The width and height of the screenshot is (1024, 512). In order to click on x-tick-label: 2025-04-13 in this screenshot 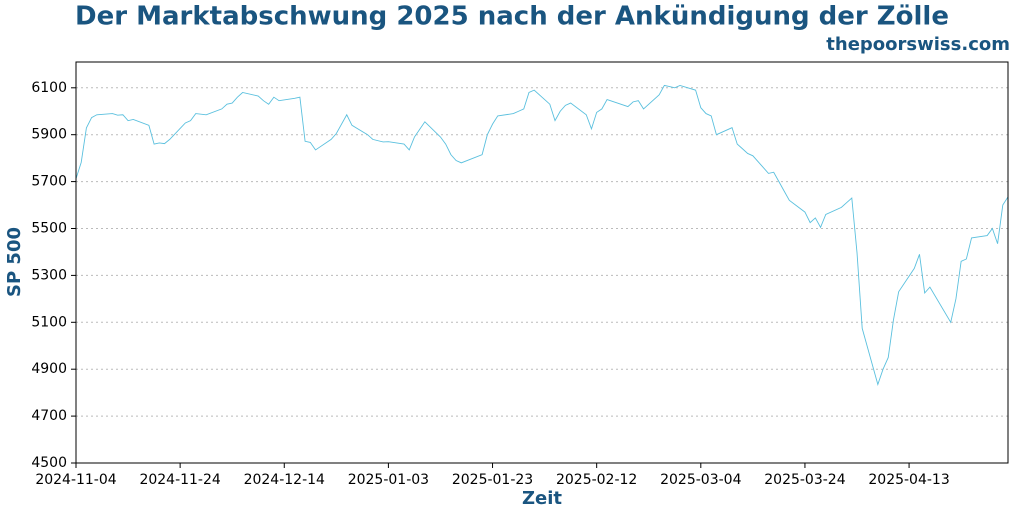, I will do `click(908, 480)`.